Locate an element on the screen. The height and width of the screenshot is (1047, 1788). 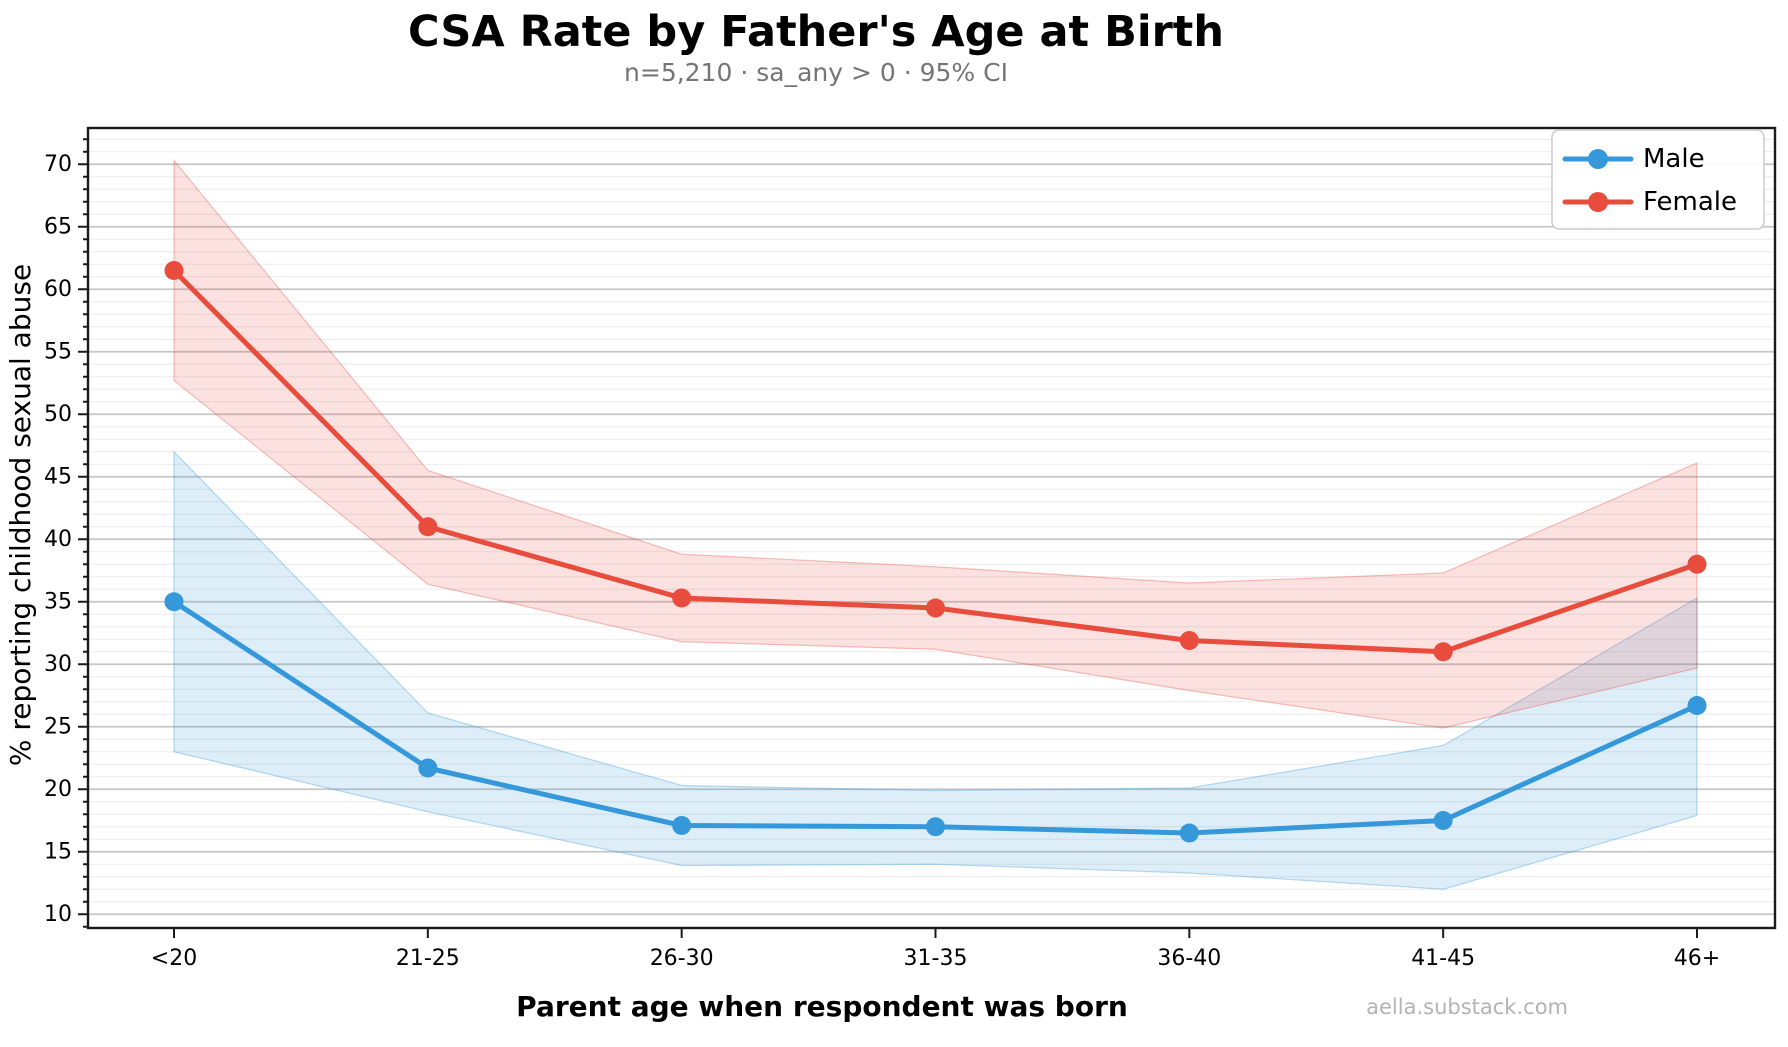
y-tick-label: 60 is located at coordinates (58, 289).